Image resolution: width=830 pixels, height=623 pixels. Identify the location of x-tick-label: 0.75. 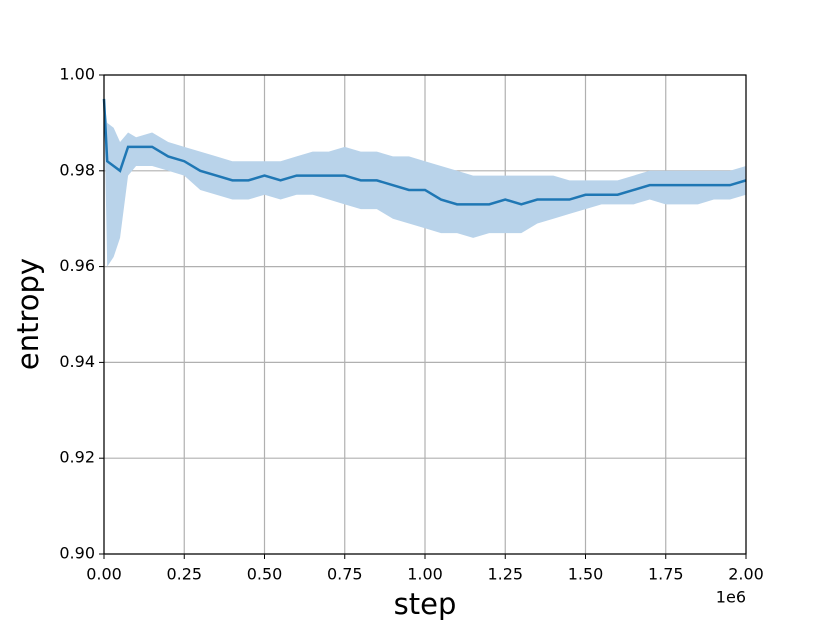
(345, 574).